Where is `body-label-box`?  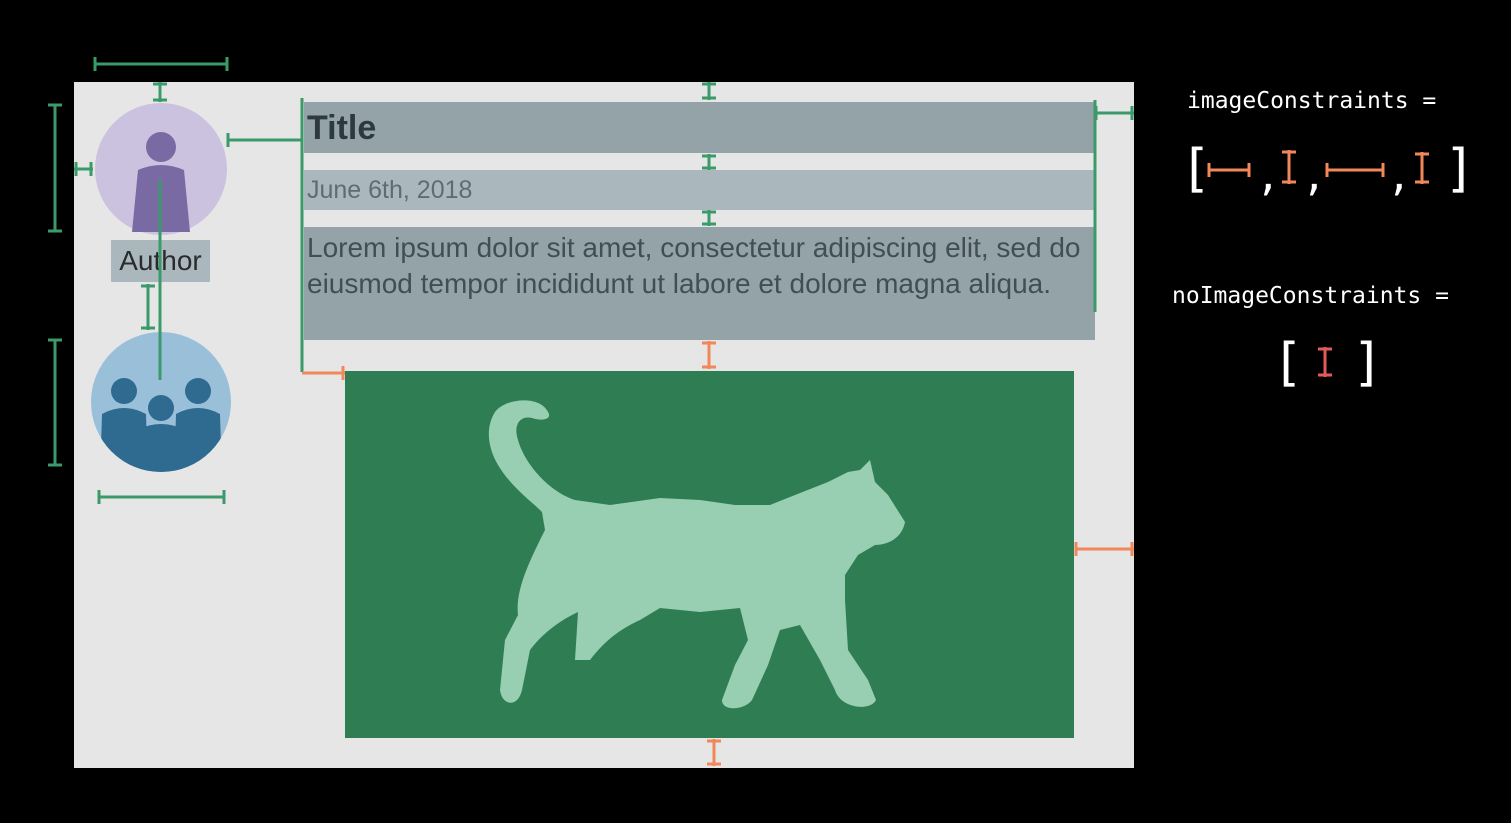
body-label-box is located at coordinates (699, 283).